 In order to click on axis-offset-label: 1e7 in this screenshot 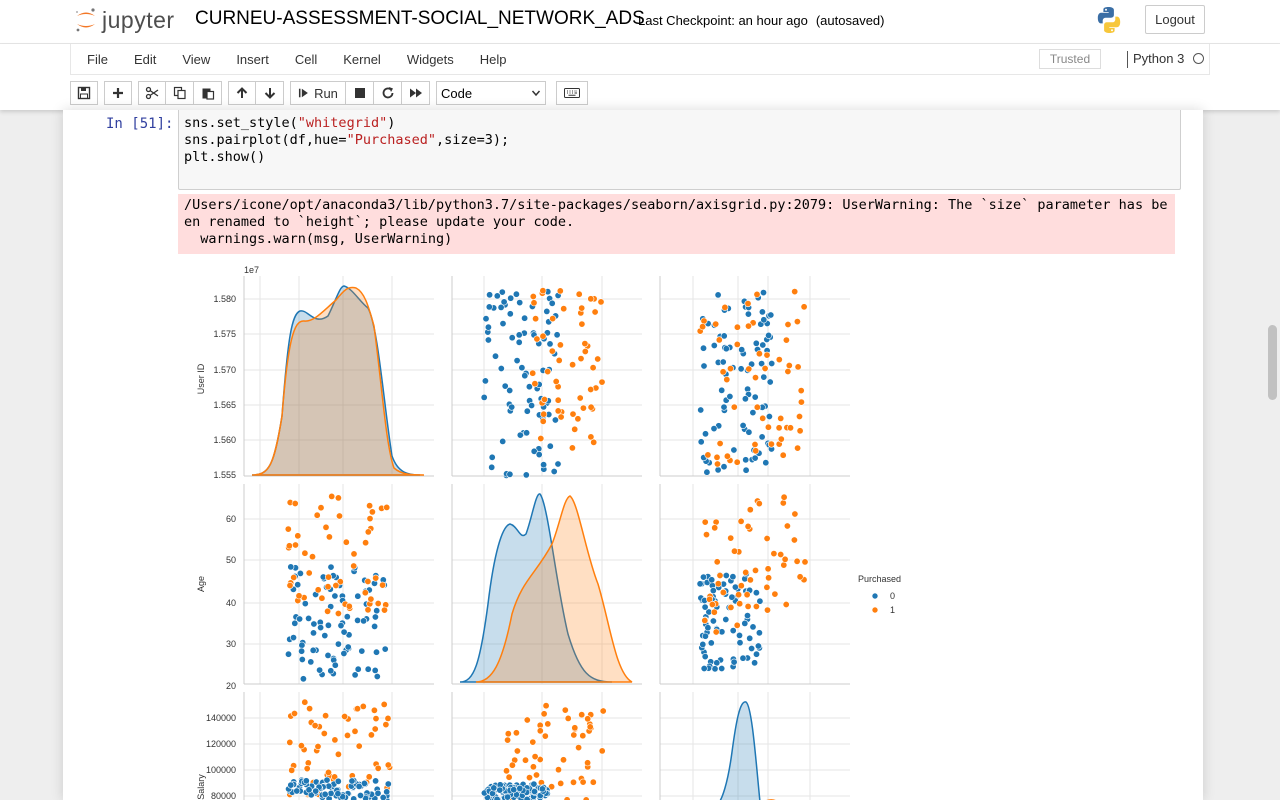, I will do `click(251, 270)`.